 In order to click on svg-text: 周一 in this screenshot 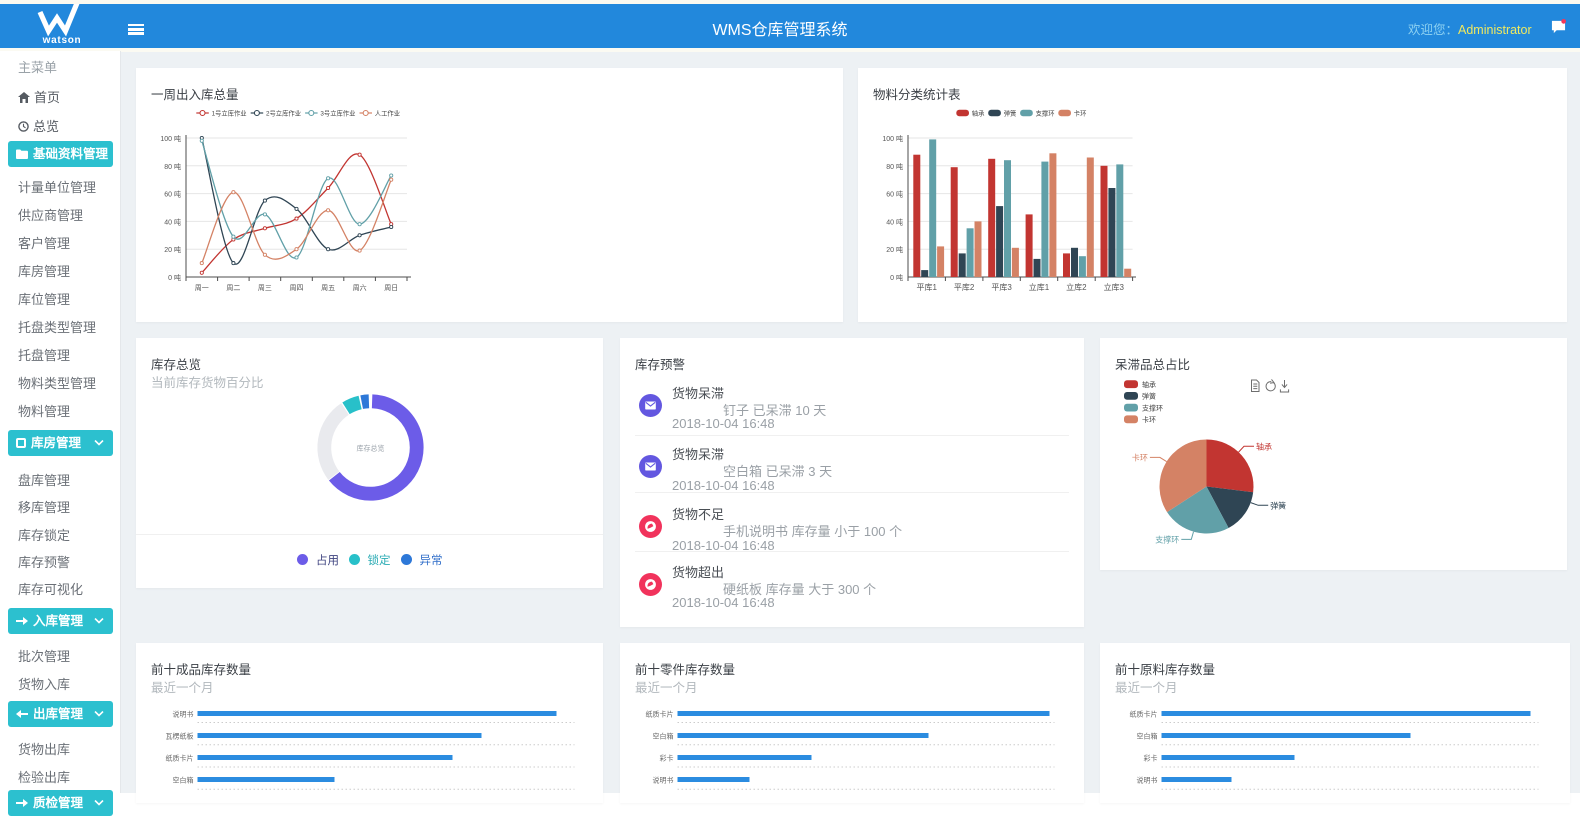, I will do `click(202, 288)`.